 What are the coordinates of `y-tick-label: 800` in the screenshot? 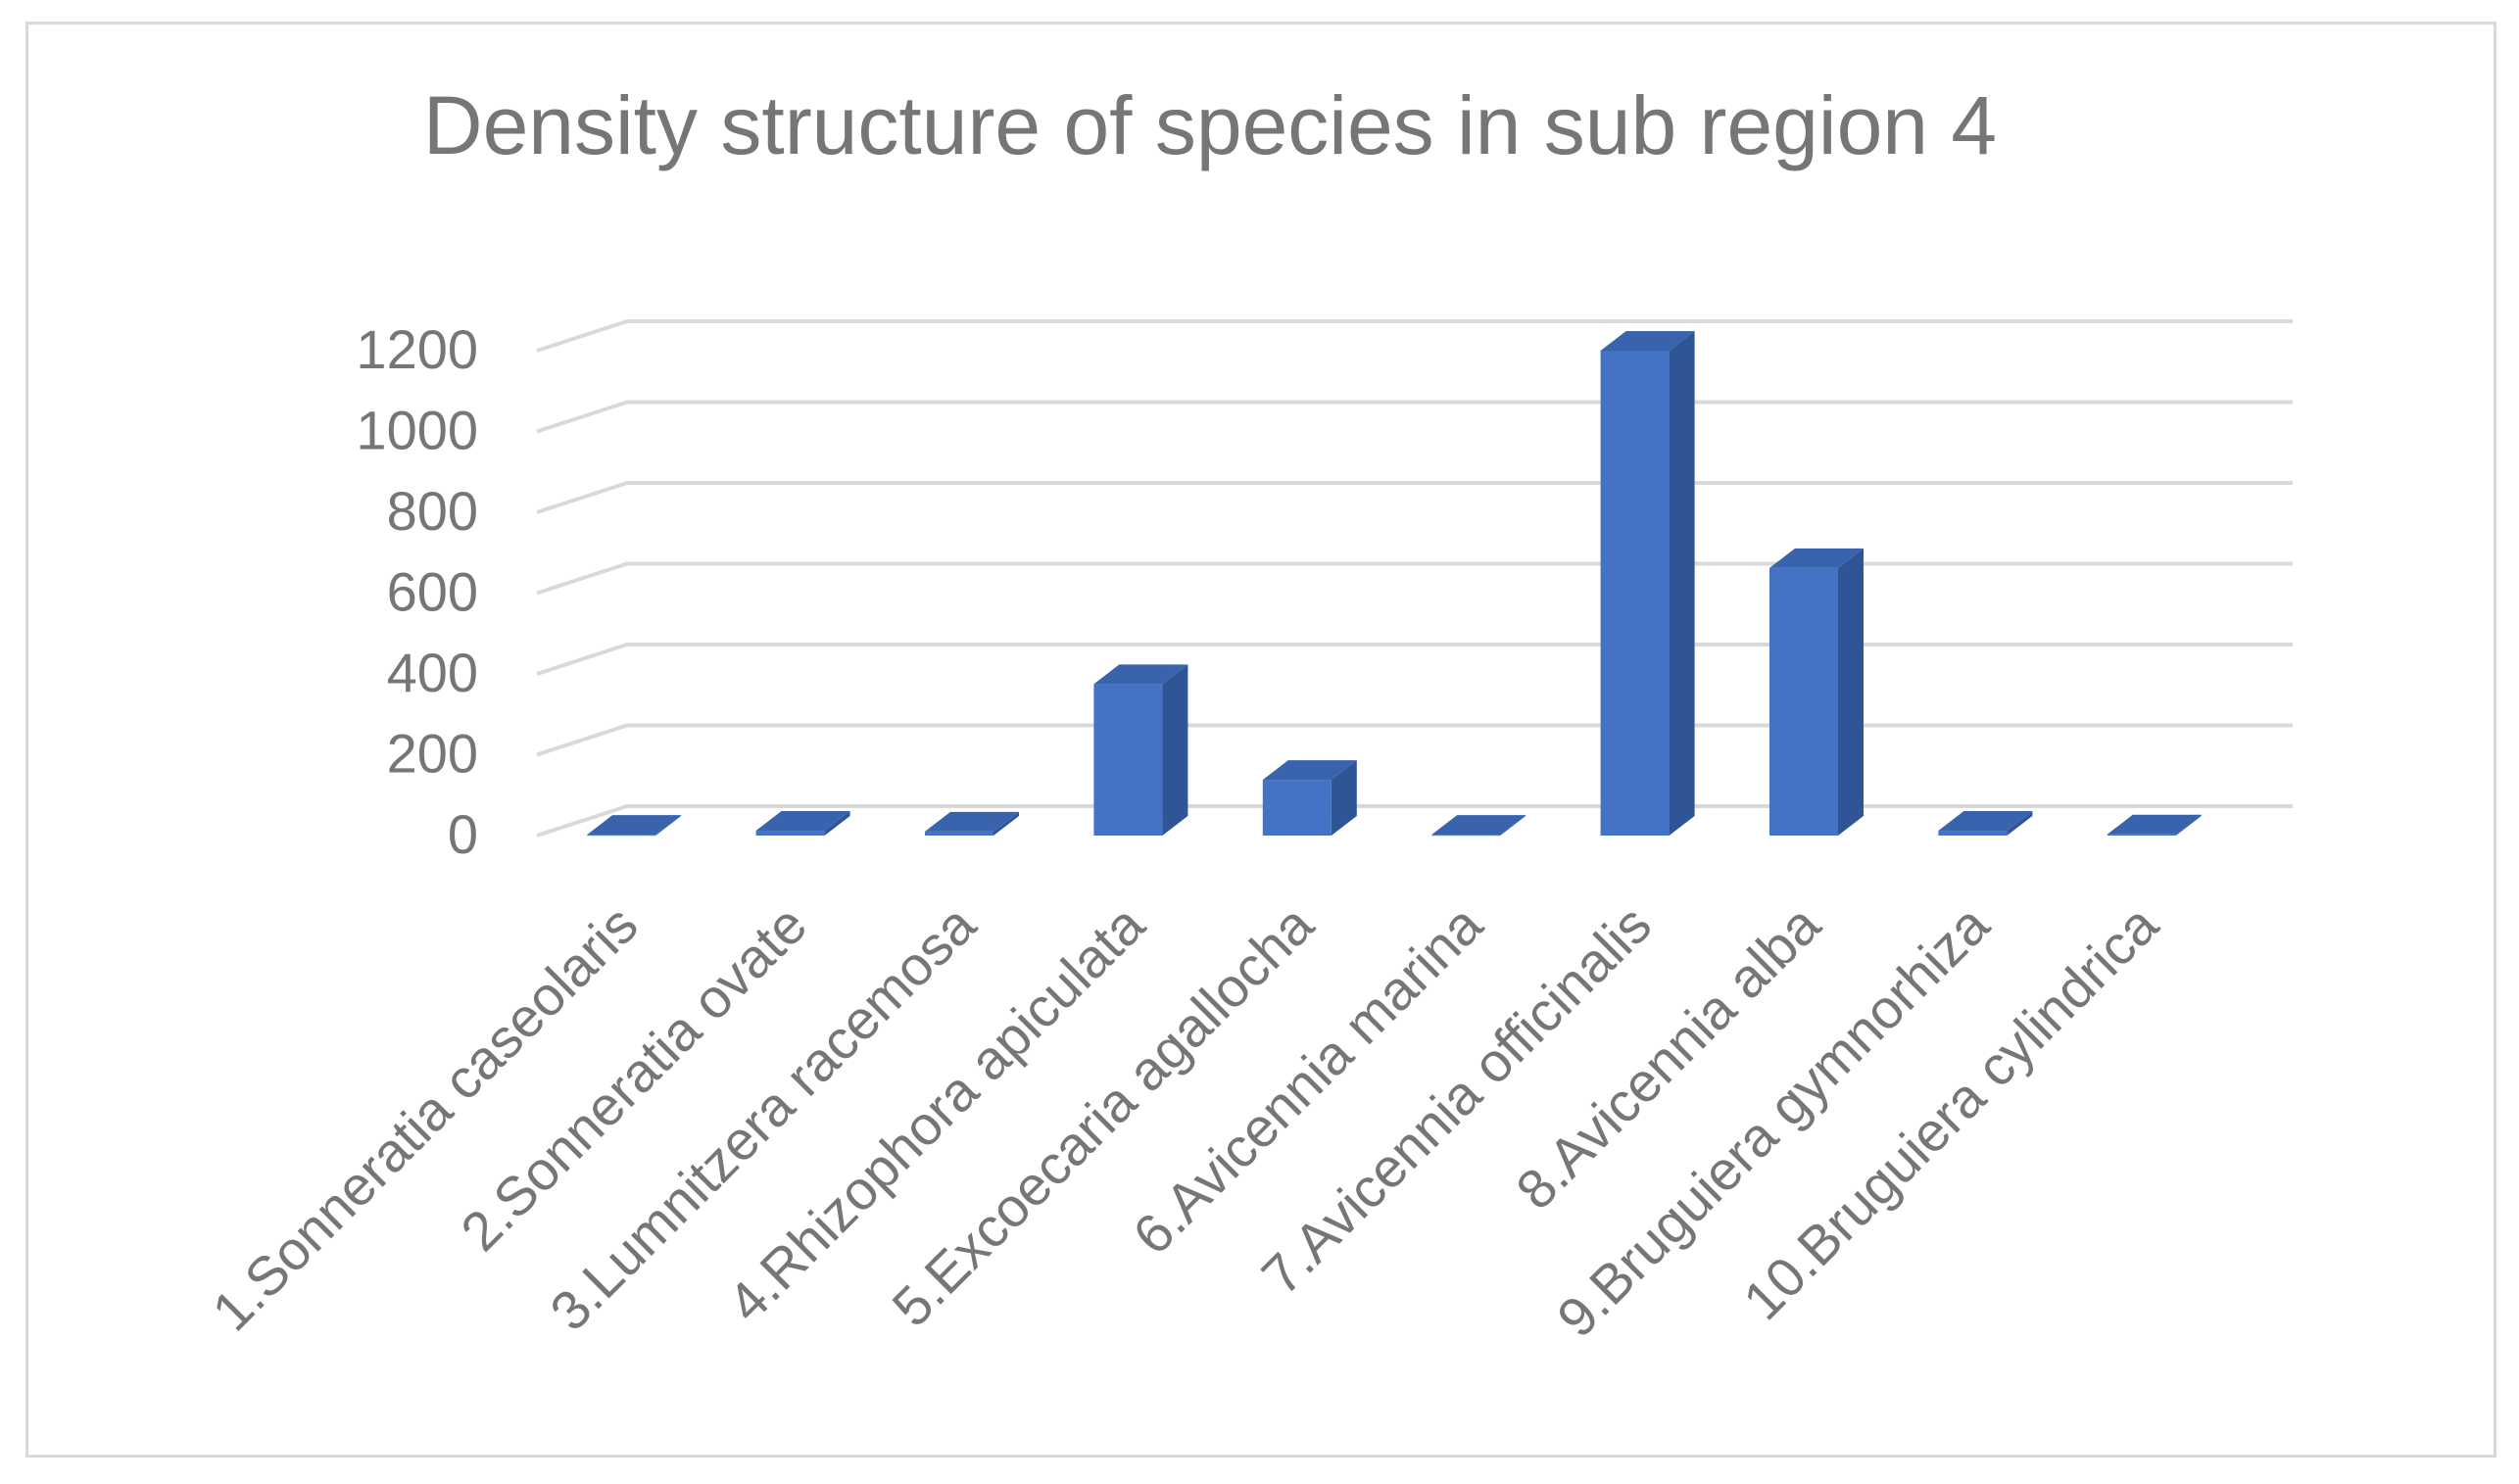 It's located at (433, 511).